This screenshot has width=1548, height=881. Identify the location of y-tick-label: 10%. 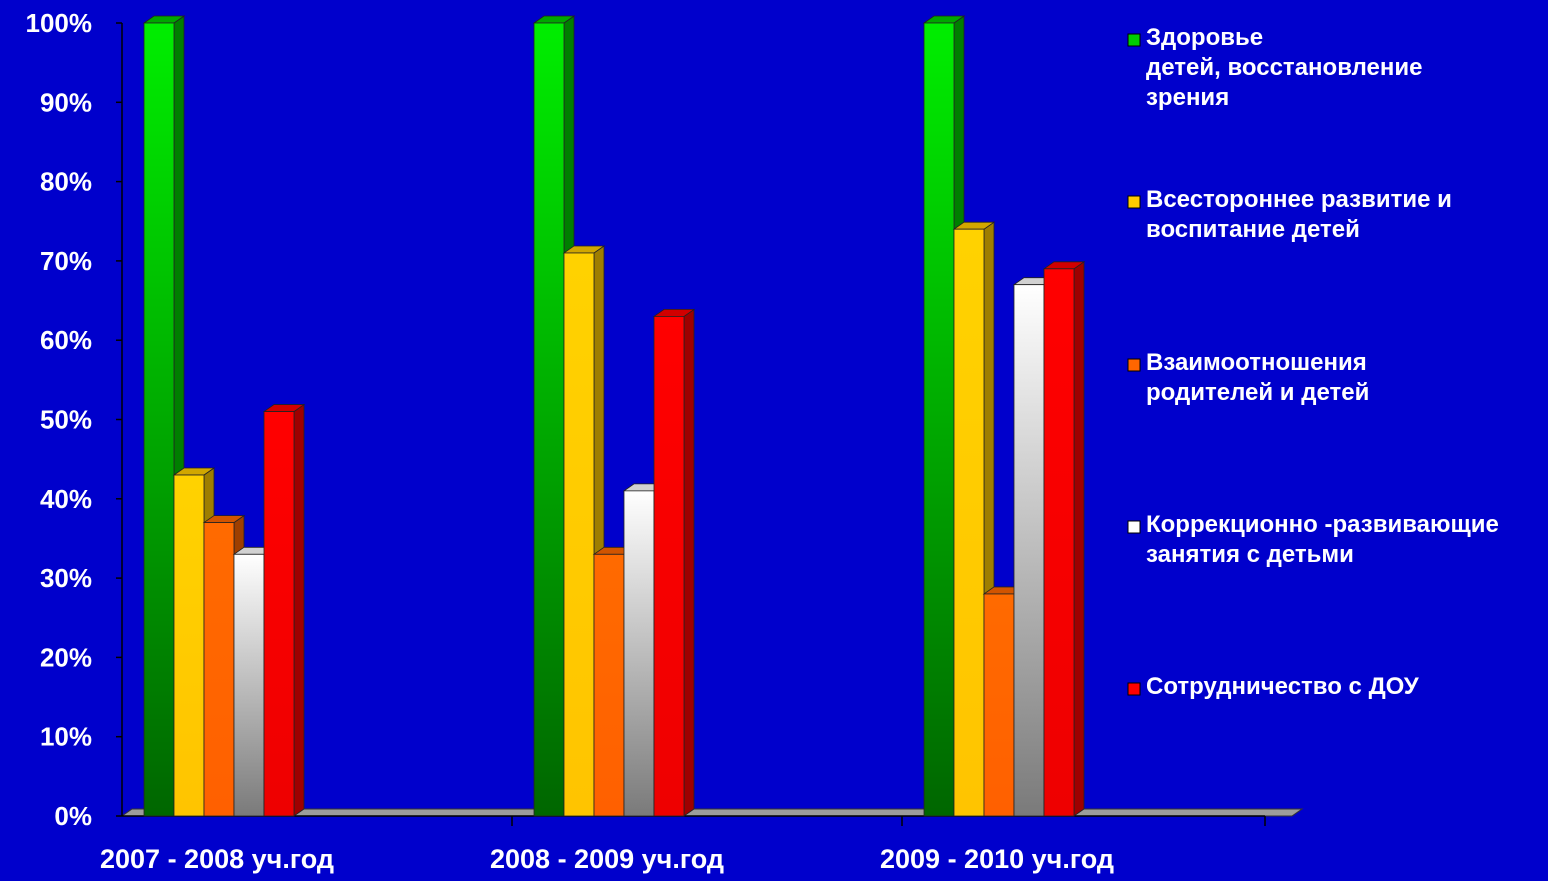
(66, 737).